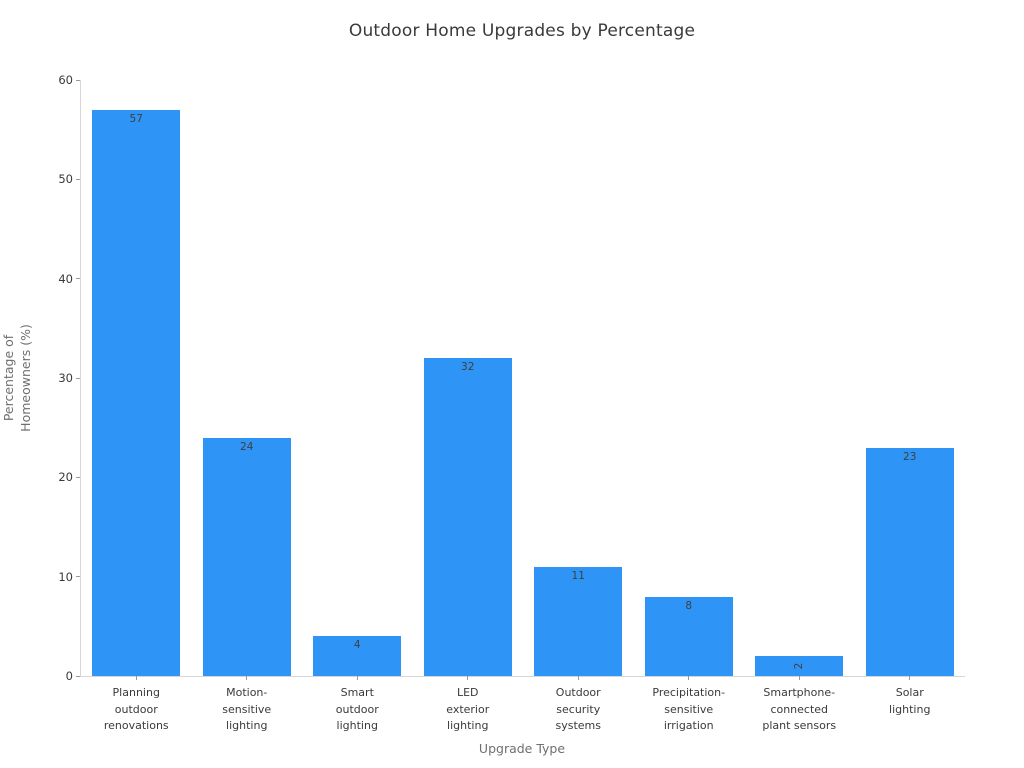 This screenshot has width=1024, height=768. I want to click on y-tick-label: 30, so click(65, 378).